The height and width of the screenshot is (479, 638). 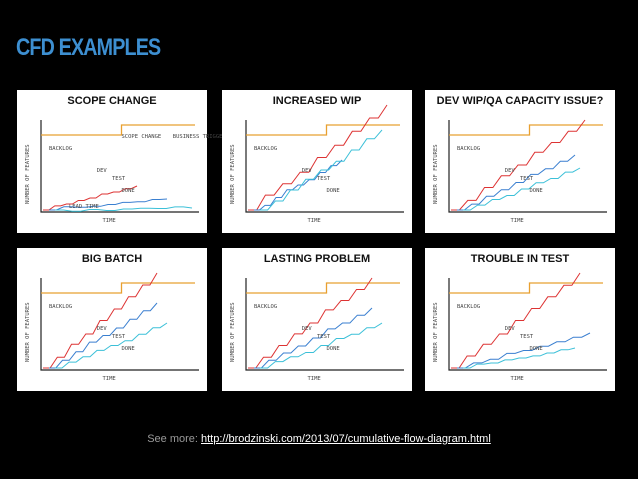 I want to click on panel-title: BIG BATCH, so click(x=112, y=259).